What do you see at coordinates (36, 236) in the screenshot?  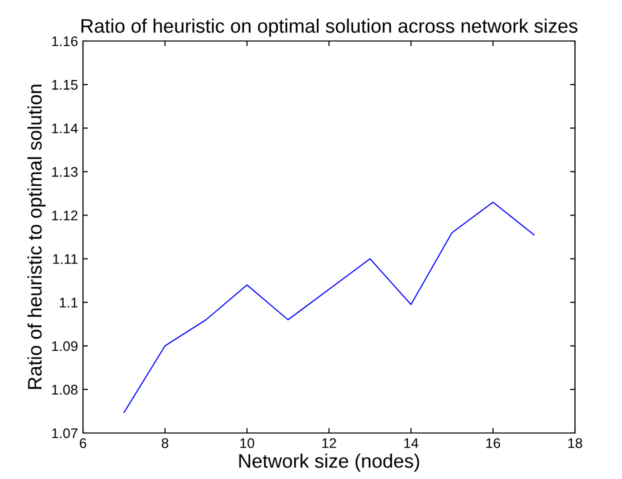 I see `y-axis-title: Ratio of heuristic to optimal solution` at bounding box center [36, 236].